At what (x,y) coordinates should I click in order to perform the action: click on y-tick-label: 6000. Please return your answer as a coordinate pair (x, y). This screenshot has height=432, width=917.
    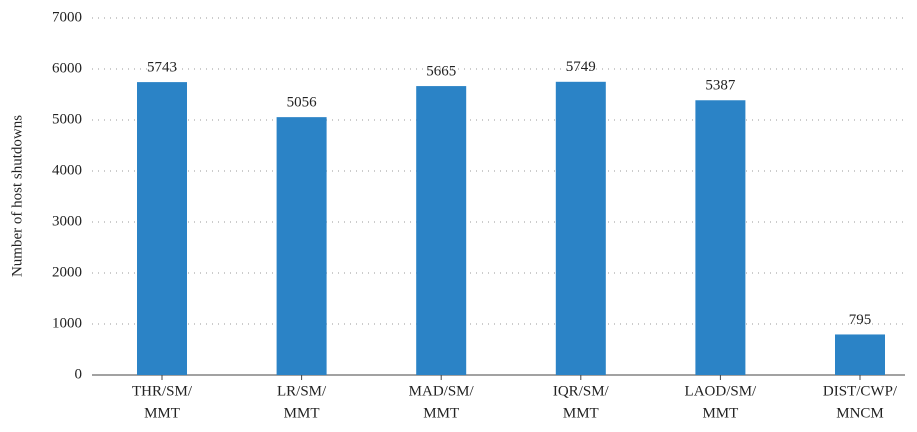
    Looking at the image, I should click on (67, 68).